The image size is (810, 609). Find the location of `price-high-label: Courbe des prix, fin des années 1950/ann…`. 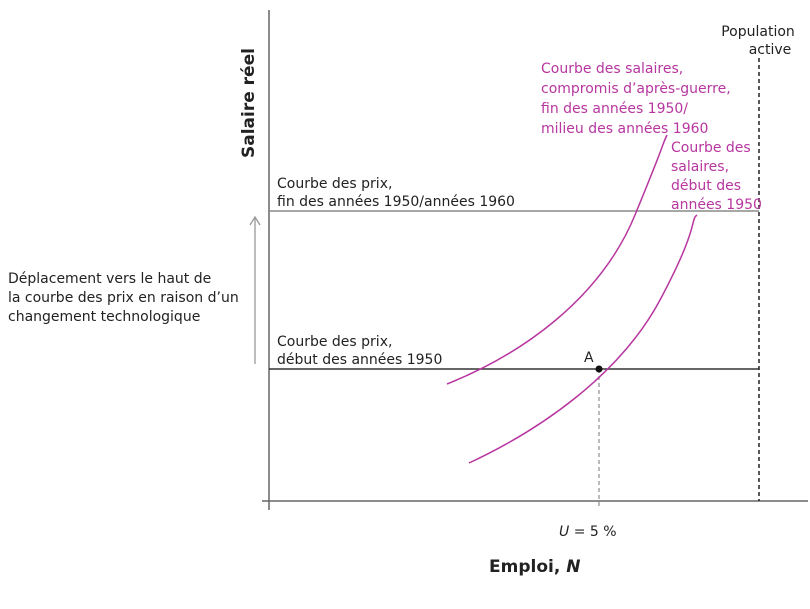

price-high-label: Courbe des prix, fin des années 1950/ann… is located at coordinates (396, 193).